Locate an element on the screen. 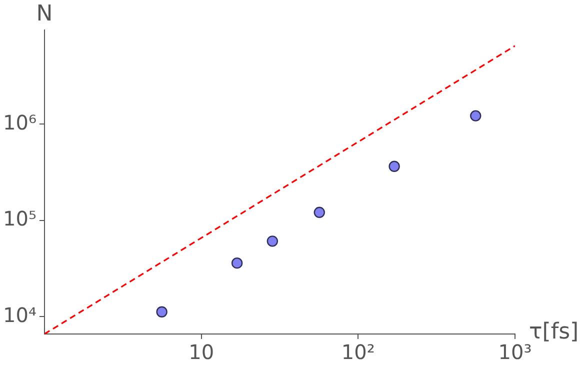  x-tick-label: 10 is located at coordinates (201, 352).